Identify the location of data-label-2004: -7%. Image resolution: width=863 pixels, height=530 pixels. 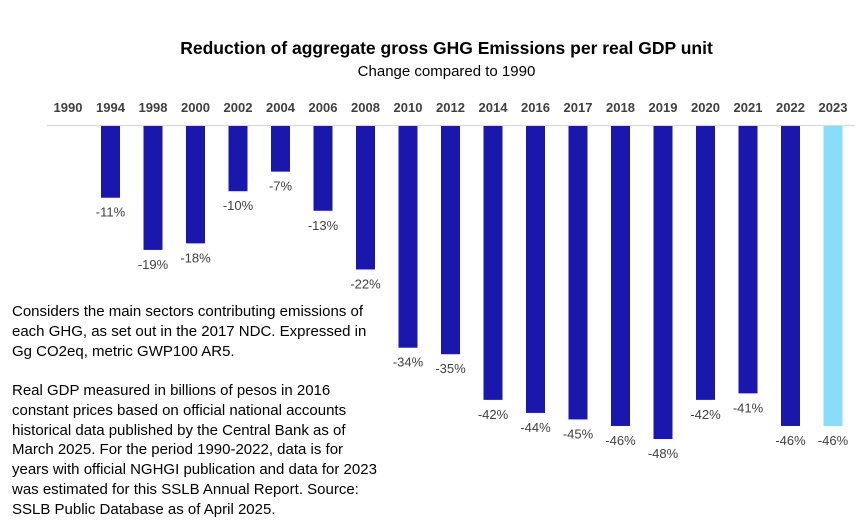
(281, 186).